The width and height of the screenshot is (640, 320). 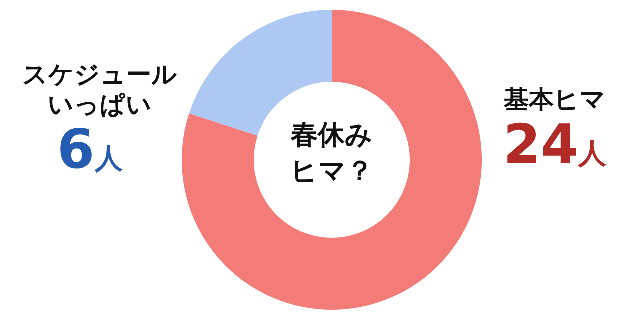 What do you see at coordinates (332, 154) in the screenshot?
I see `text: 春休みヒマ？` at bounding box center [332, 154].